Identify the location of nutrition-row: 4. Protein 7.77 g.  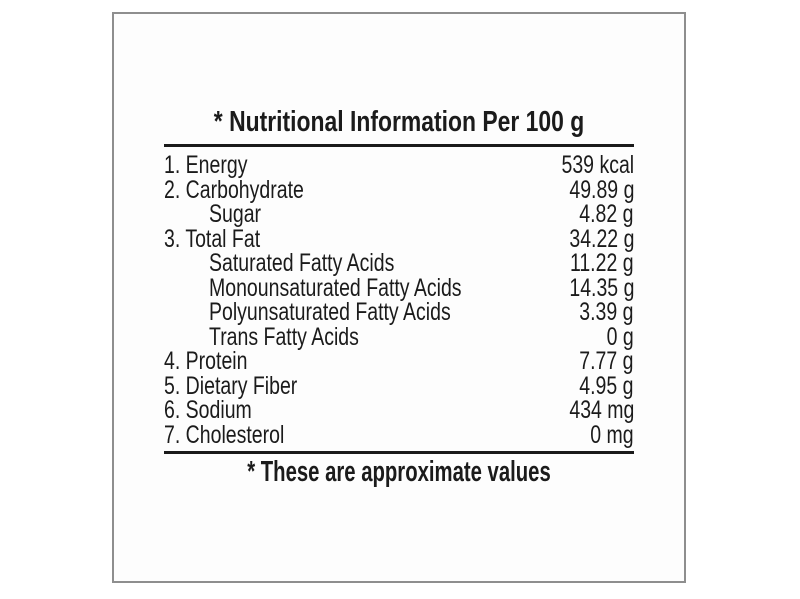
(399, 361).